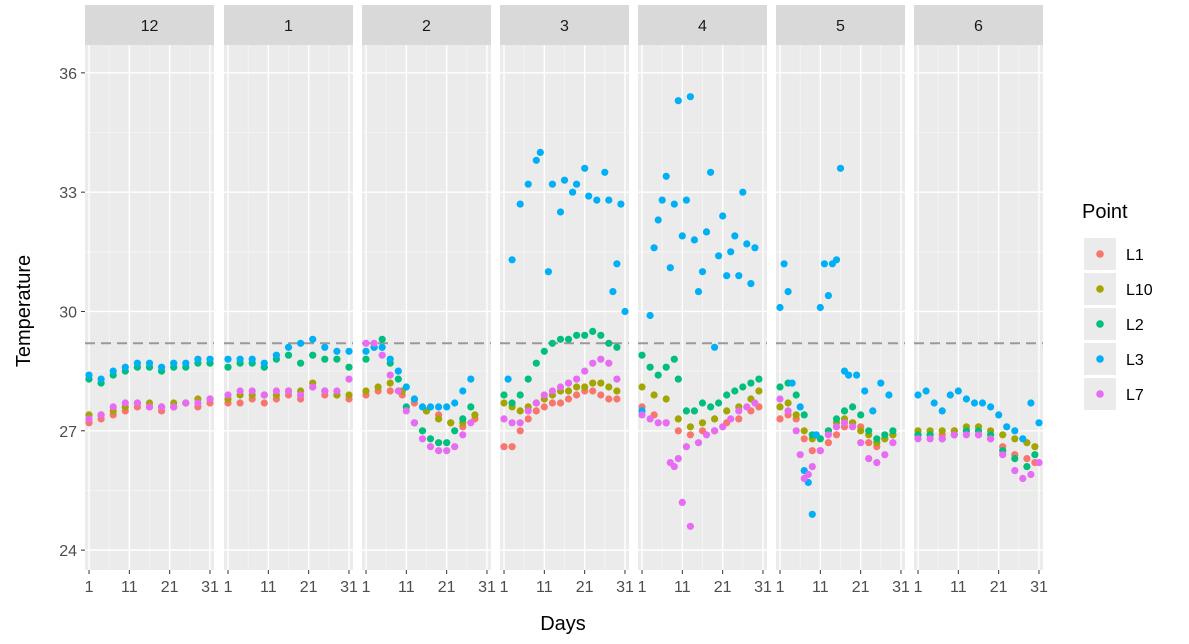 This screenshot has height=644, width=1189. What do you see at coordinates (804, 439) in the screenshot?
I see `point-l1-m5` at bounding box center [804, 439].